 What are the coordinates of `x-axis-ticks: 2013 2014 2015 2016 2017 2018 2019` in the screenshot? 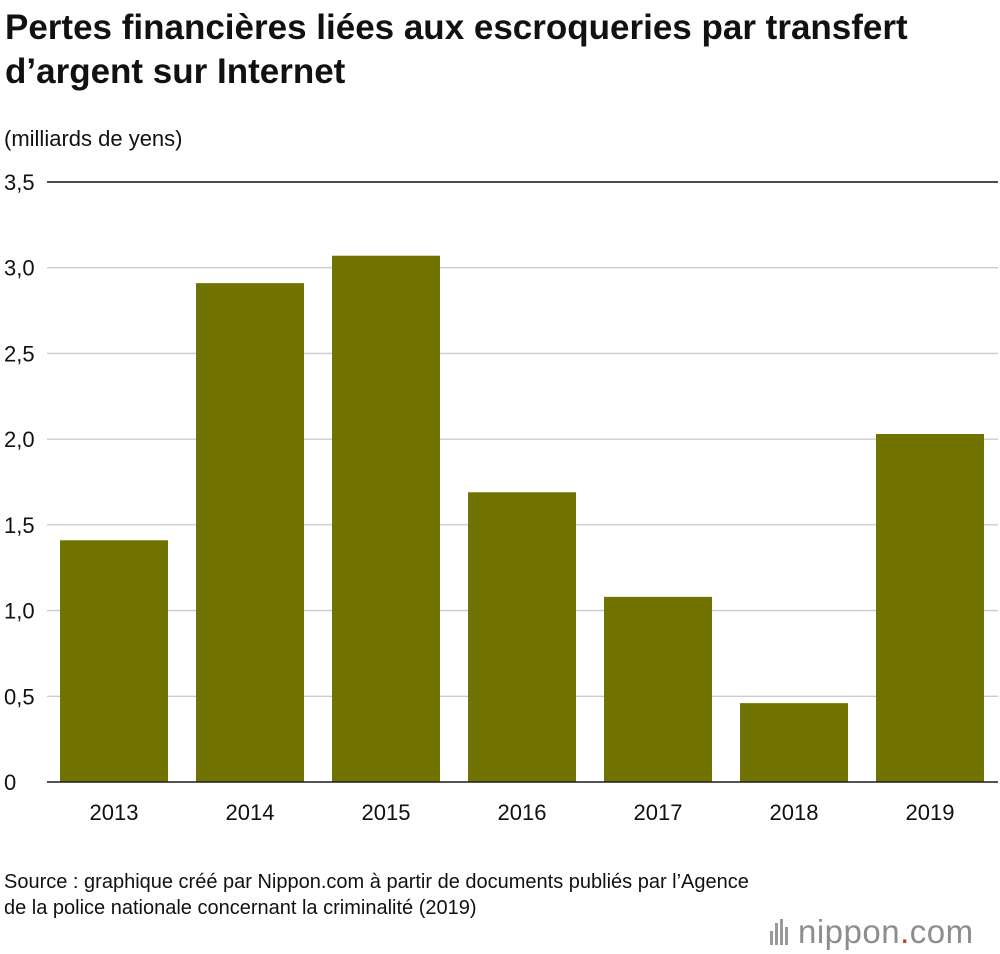 It's located at (522, 812).